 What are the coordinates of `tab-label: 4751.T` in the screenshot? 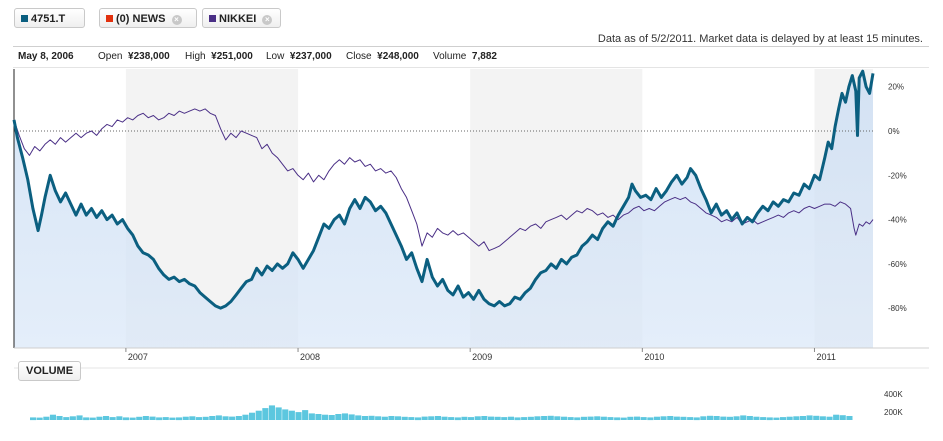 It's located at (48, 19).